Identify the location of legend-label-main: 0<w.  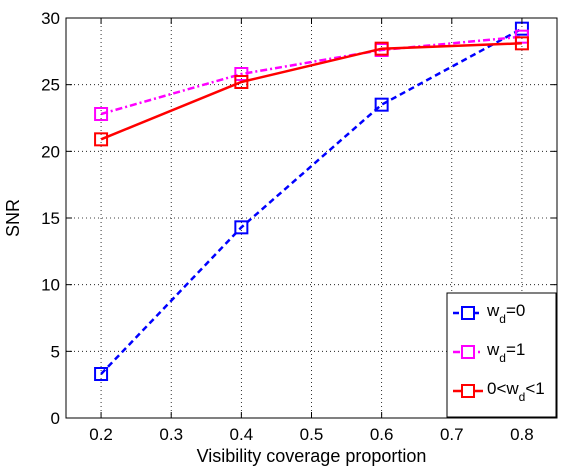
(503, 388).